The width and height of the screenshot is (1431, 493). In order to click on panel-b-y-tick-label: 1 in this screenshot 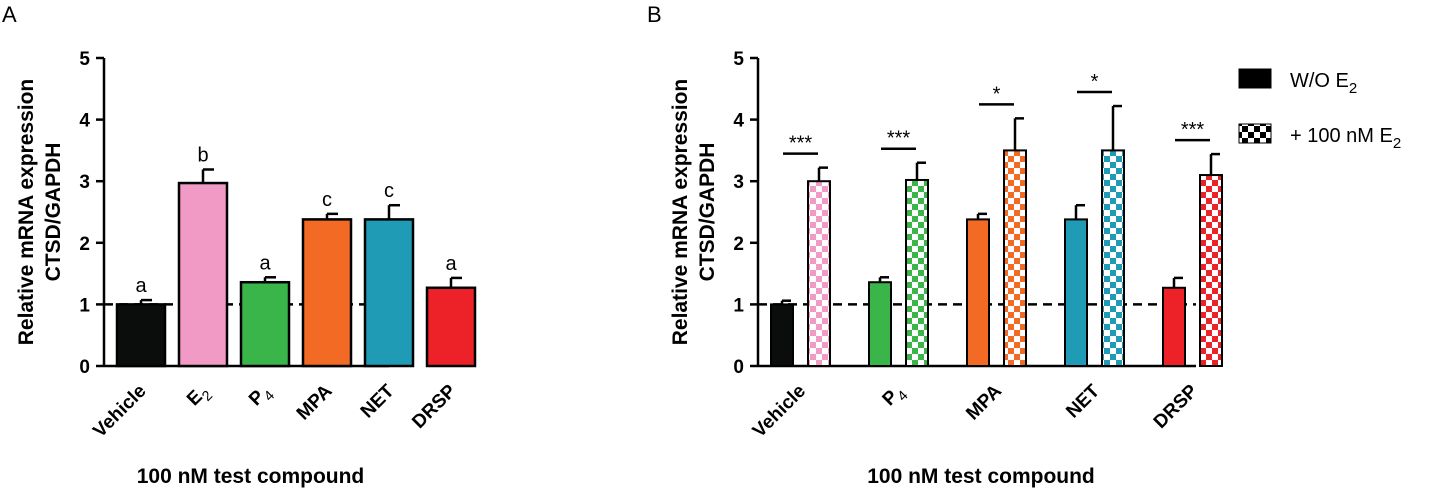, I will do `click(738, 305)`.